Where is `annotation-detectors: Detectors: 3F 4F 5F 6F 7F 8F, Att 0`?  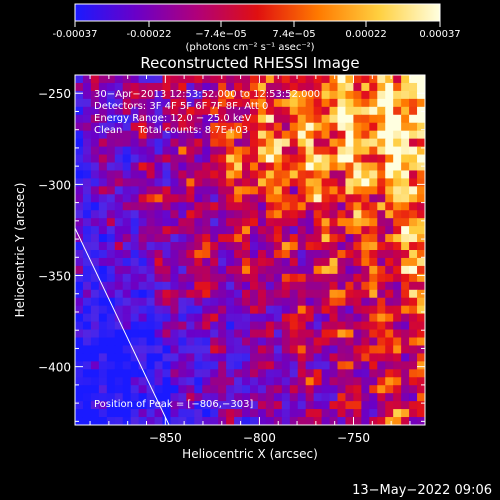 annotation-detectors: Detectors: 3F 4F 5F 6F 7F 8F, Att 0 is located at coordinates (181, 106).